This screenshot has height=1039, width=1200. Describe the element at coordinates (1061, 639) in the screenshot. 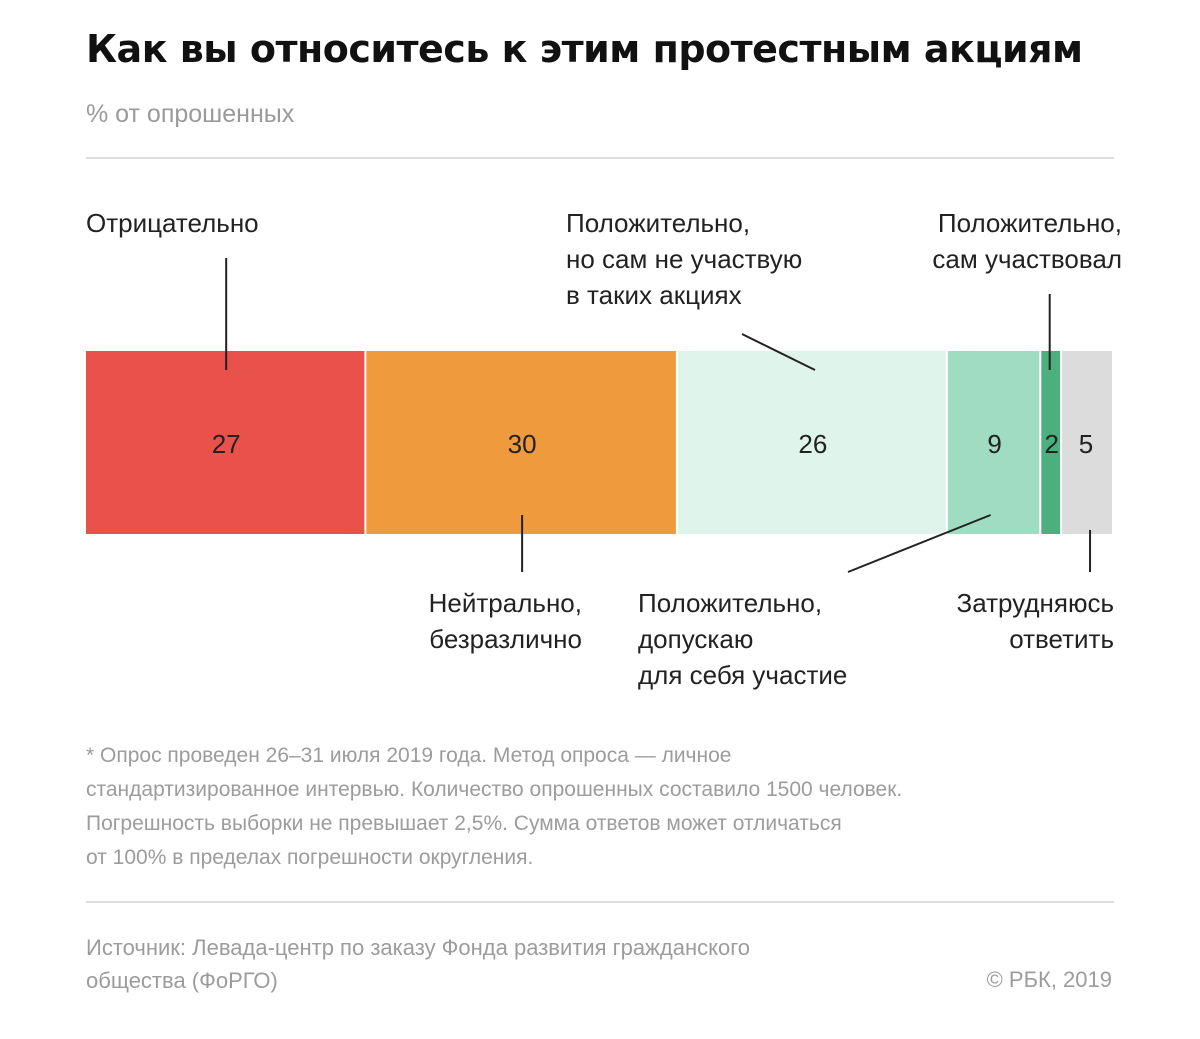

I see `category-label-line: ответить` at that location.